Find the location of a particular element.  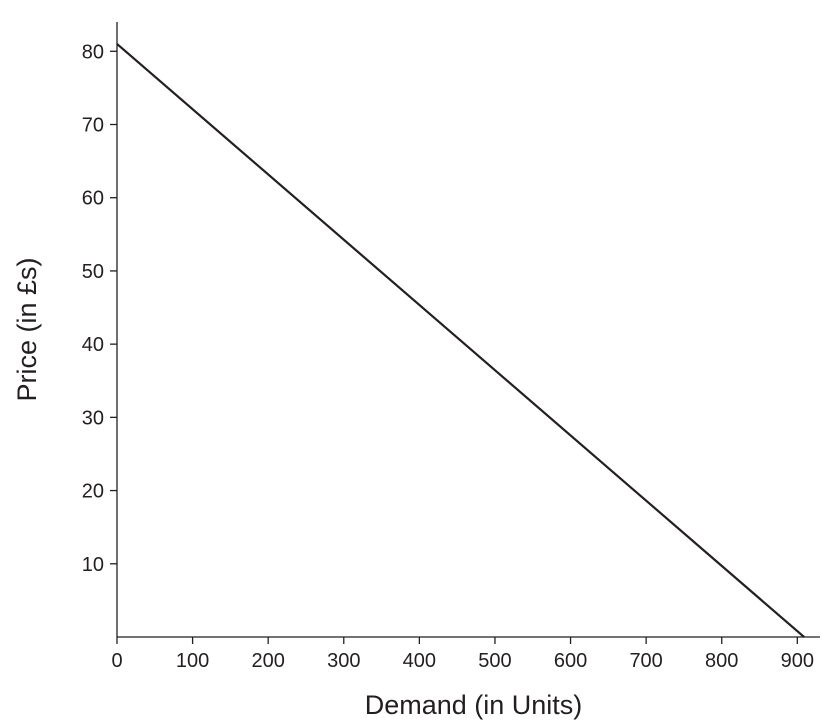

x-tick-label: 600 is located at coordinates (570, 661).